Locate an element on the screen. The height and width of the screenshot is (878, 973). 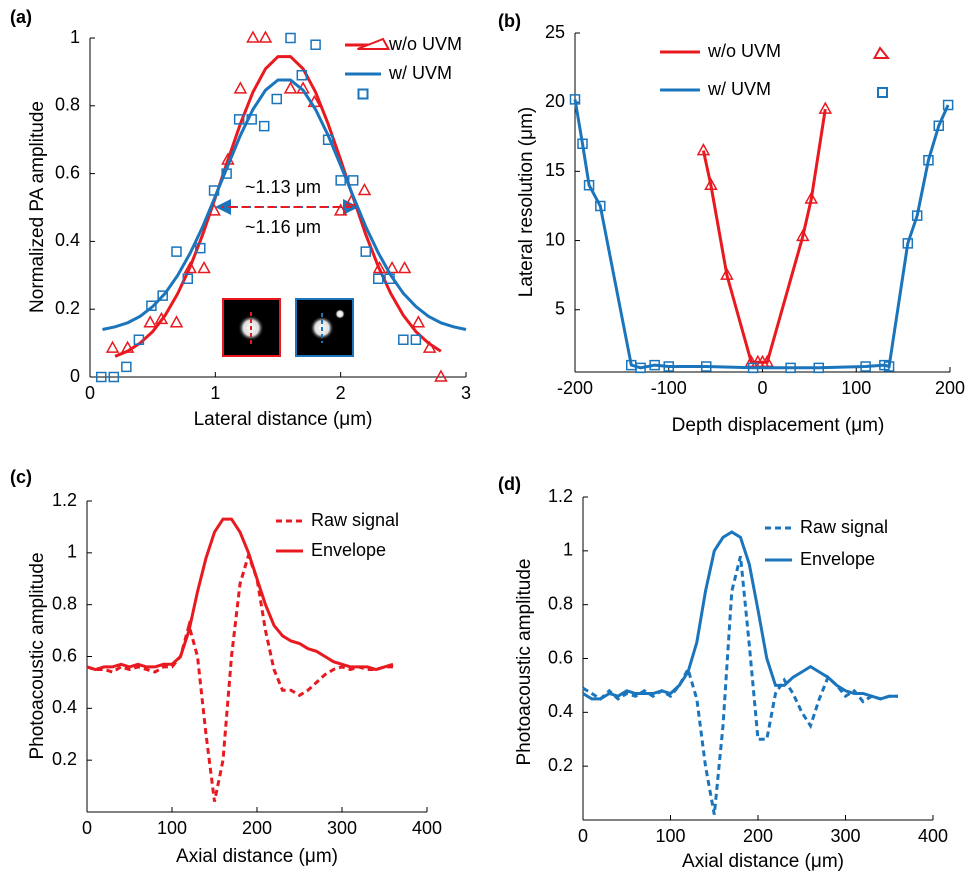
panel-label: (d) is located at coordinates (509, 484).